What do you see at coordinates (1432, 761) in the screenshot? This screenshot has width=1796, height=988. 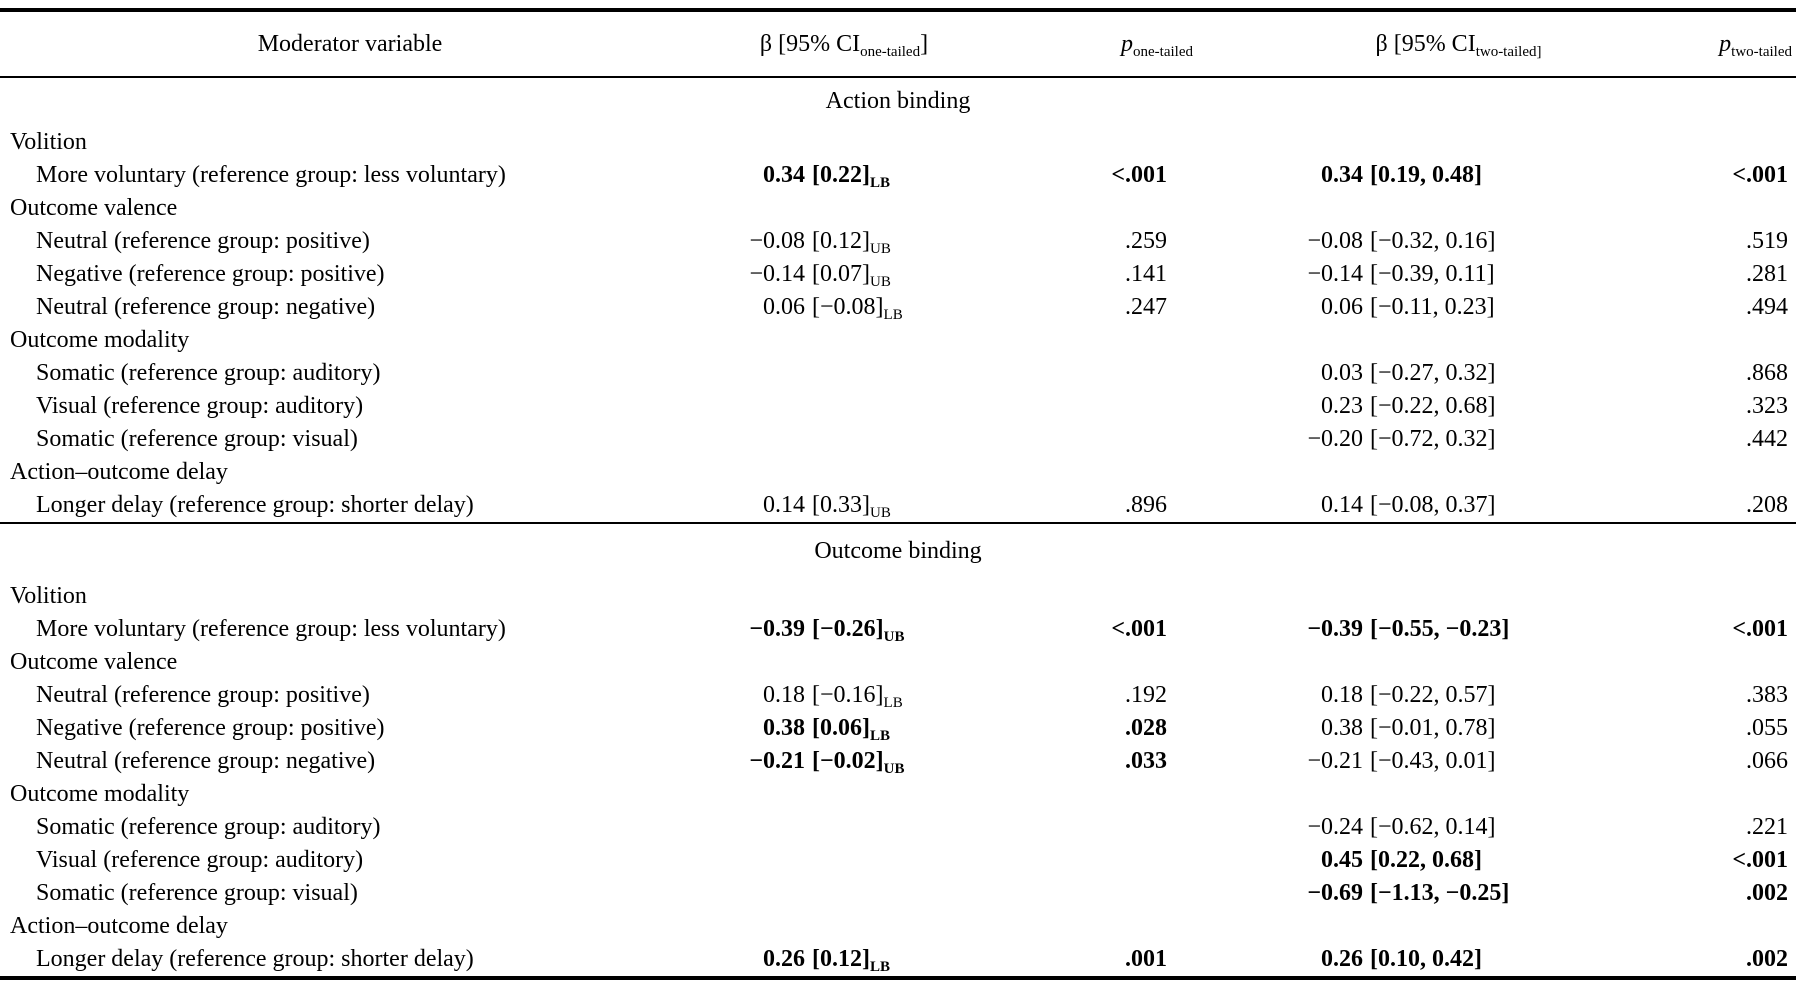 I see `beta-ci-two-tailed: −0.21 [−0.43, 0.01]` at bounding box center [1432, 761].